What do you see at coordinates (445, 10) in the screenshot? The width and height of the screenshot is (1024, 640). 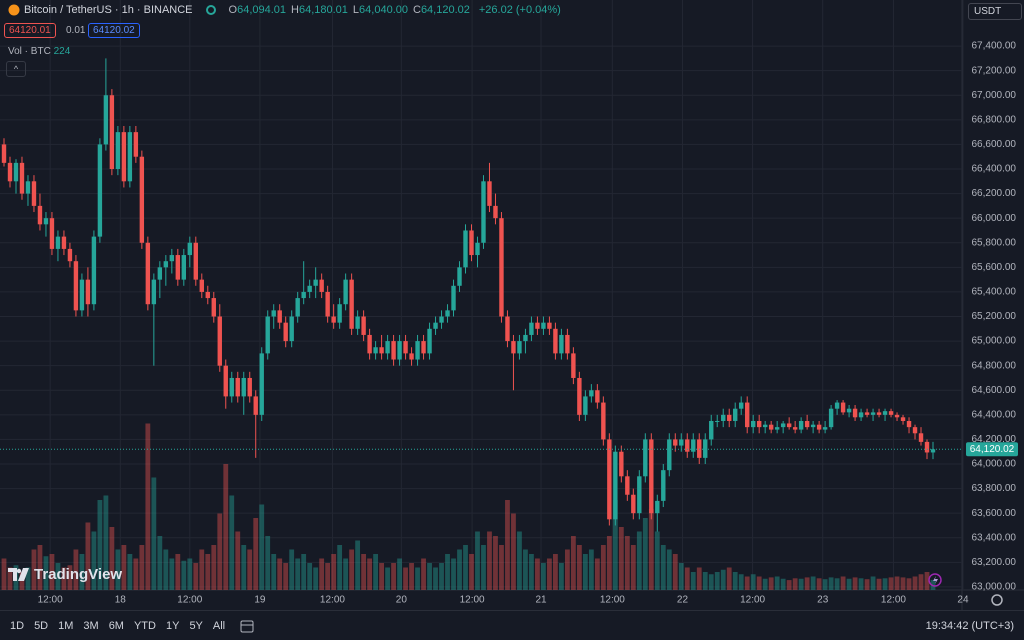 I see `ohlc-value: 64,120.02` at bounding box center [445, 10].